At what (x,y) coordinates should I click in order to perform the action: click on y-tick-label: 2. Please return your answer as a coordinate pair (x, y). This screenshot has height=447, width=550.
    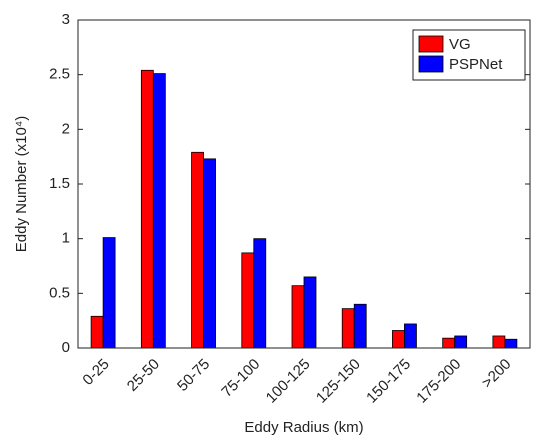
    Looking at the image, I should click on (66, 128).